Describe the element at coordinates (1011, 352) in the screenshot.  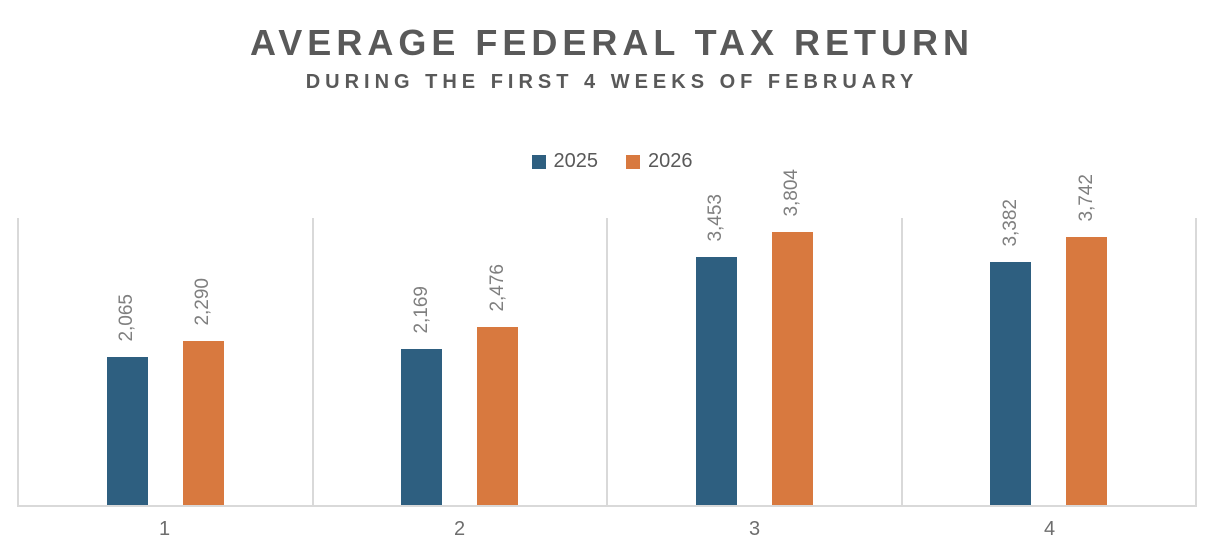
I see `bar-2025-week-4: 3,382` at that location.